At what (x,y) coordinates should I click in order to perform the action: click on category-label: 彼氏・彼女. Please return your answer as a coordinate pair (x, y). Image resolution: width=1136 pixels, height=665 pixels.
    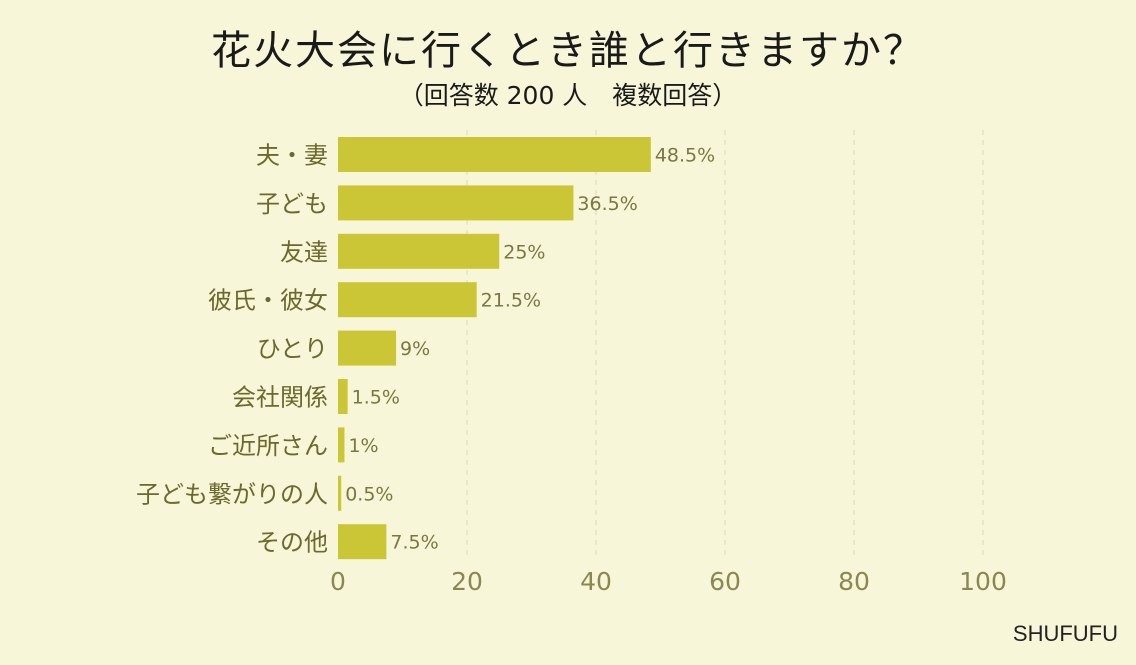
    Looking at the image, I should click on (268, 301).